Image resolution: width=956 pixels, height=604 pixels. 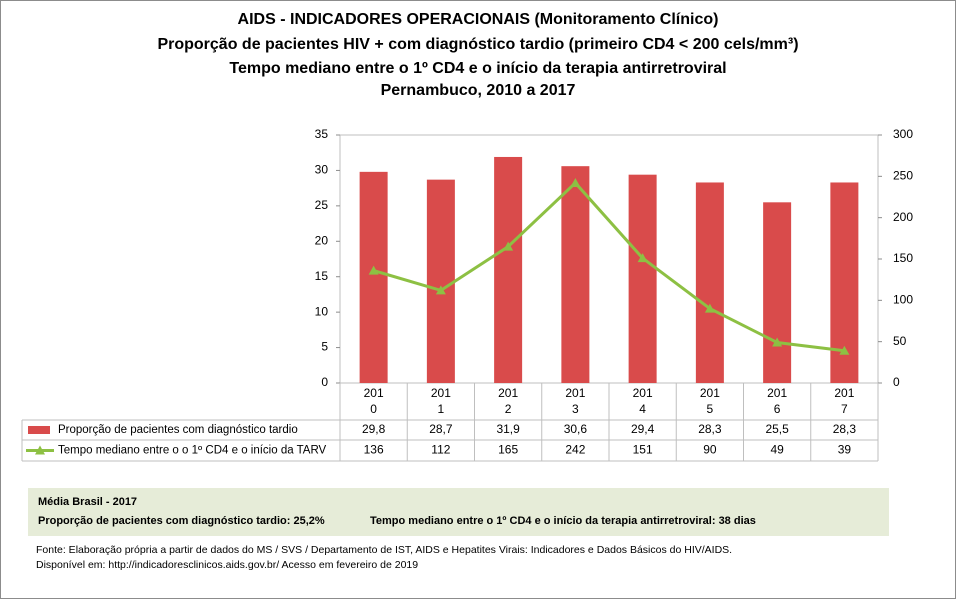 I want to click on table-value: 30,6, so click(x=576, y=429).